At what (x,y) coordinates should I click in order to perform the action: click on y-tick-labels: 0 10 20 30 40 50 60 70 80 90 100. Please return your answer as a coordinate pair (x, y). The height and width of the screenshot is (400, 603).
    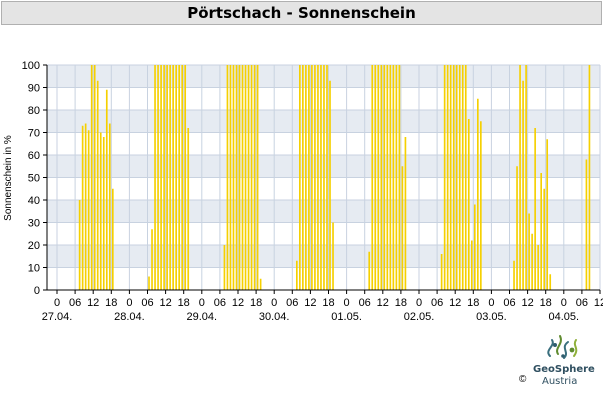
    Looking at the image, I should click on (31, 178).